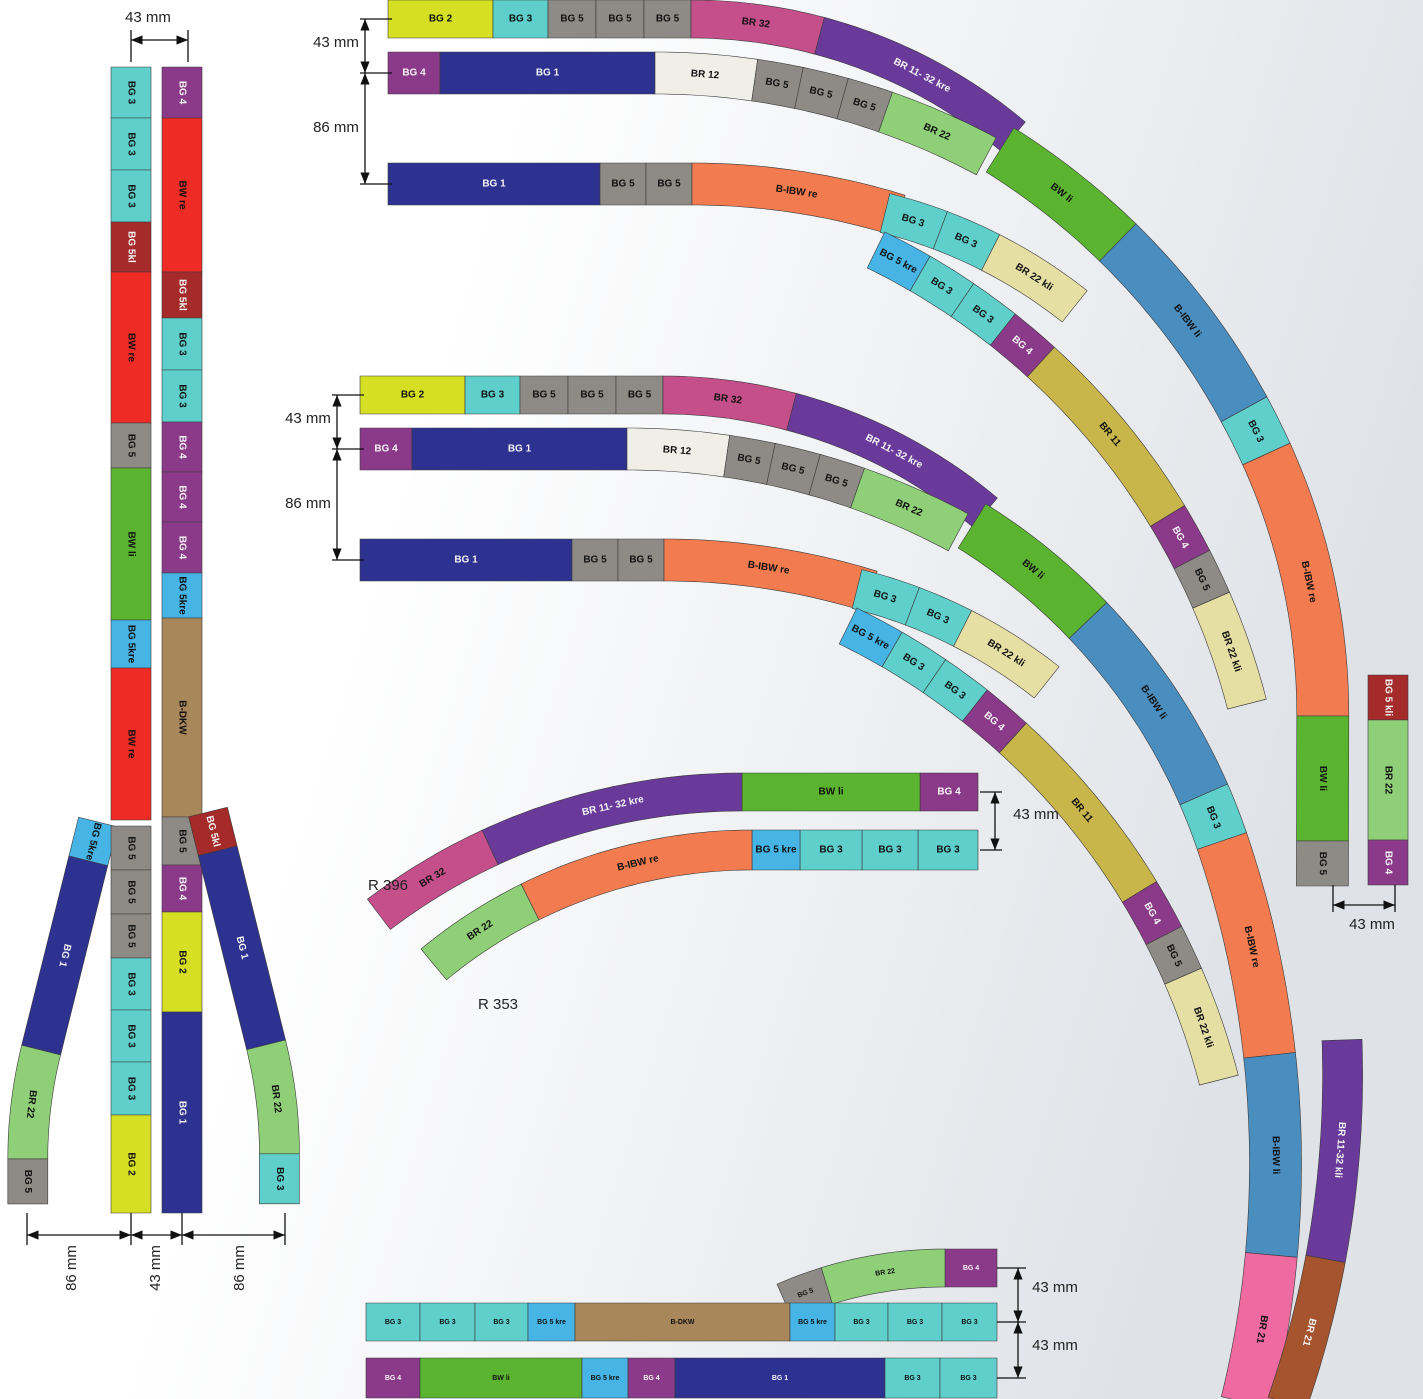  I want to click on piece-label: BR 11-32 kli, so click(1339, 1149).